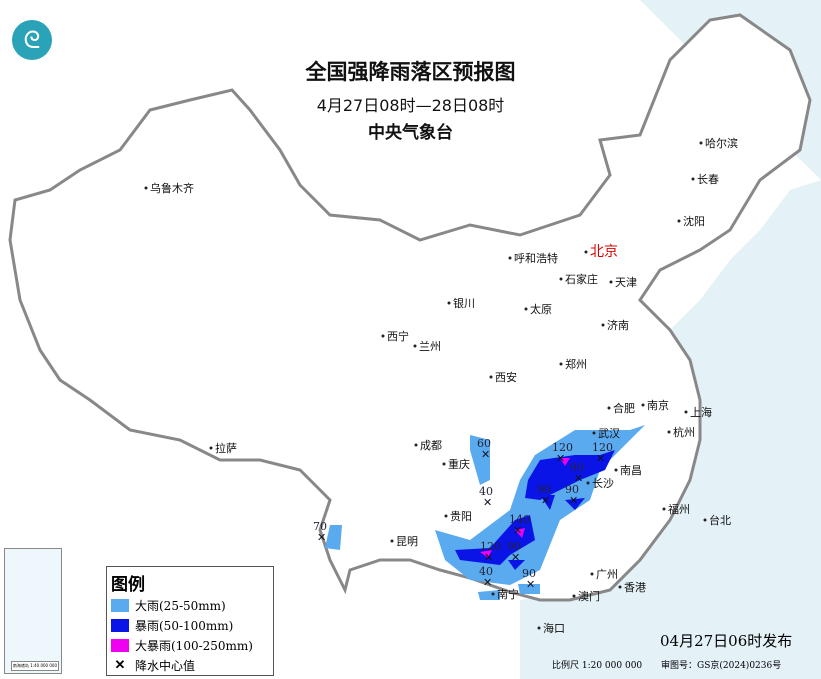 Image resolution: width=821 pixels, height=679 pixels. I want to click on legend-label: 暴雨(50-100mm), so click(184, 625).